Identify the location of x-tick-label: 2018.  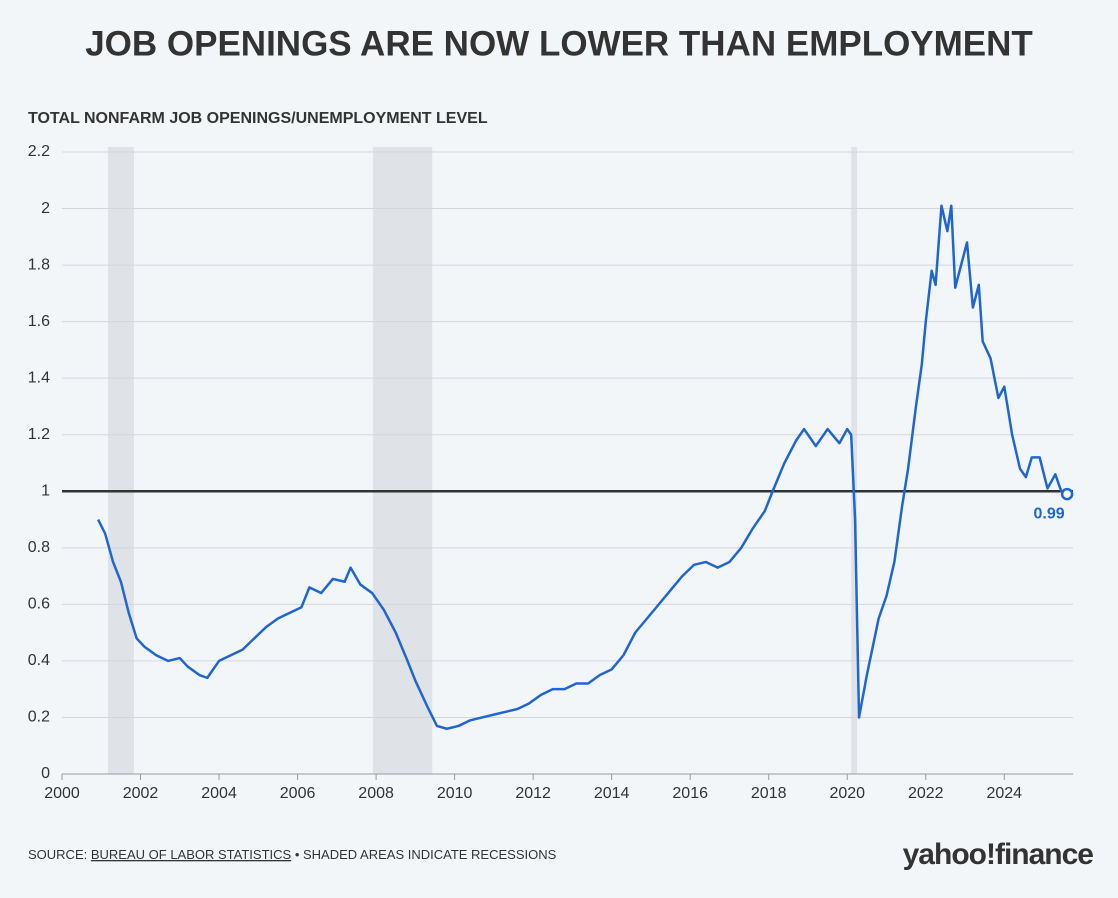
(769, 793).